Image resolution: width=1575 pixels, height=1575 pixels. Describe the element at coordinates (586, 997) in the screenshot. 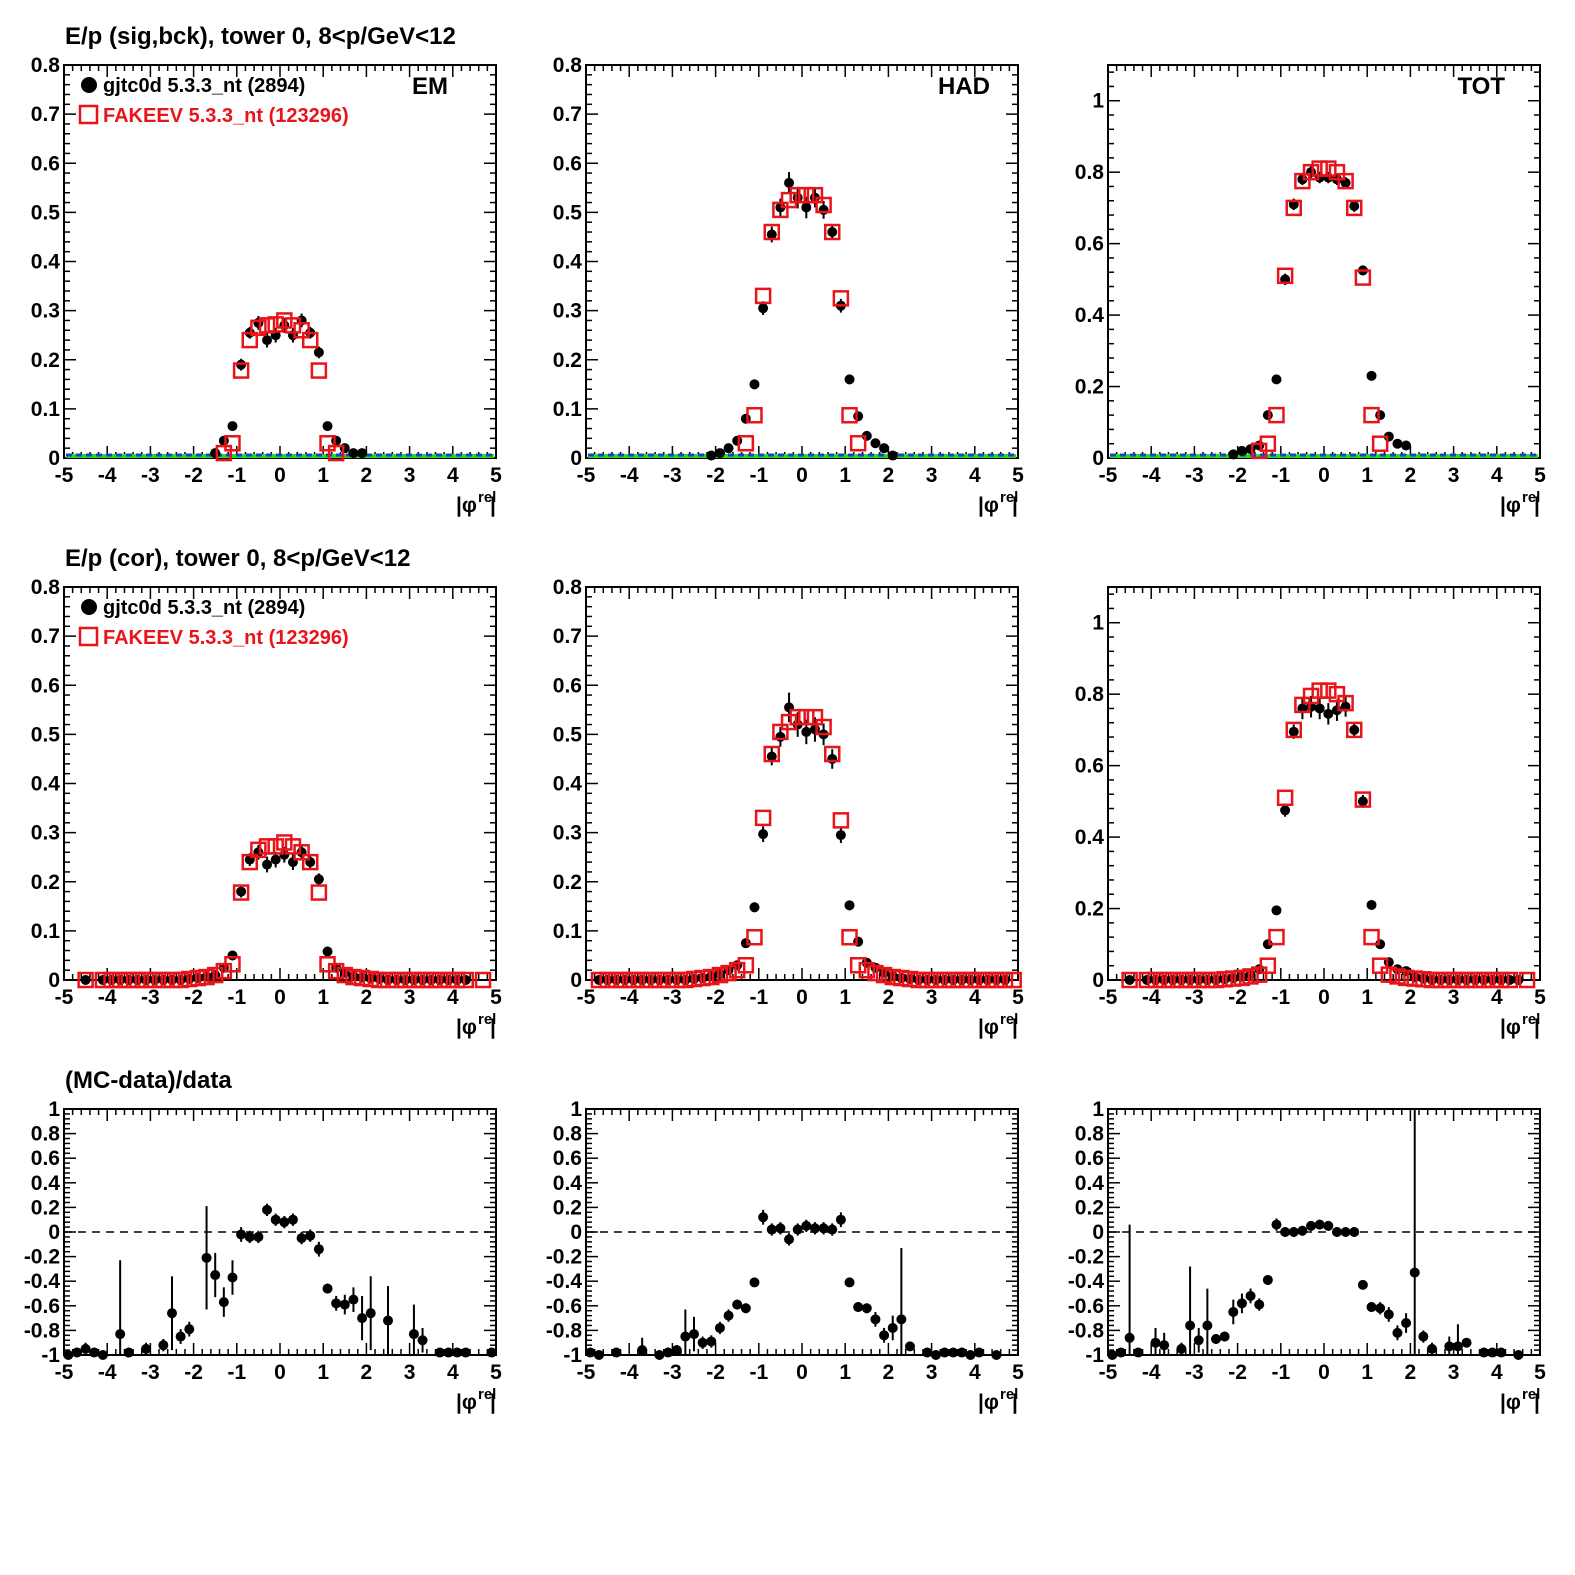

I see `x-tick-label: -5` at that location.